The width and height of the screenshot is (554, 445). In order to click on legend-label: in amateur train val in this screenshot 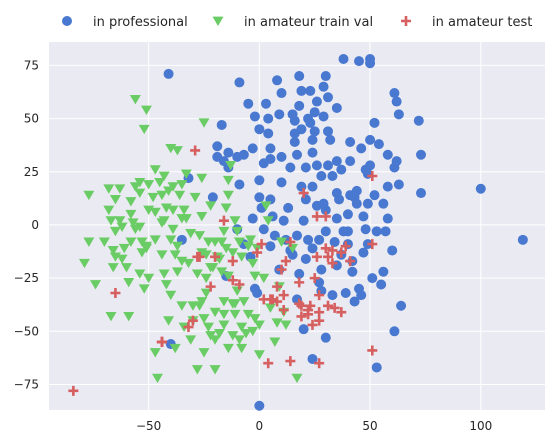, I will do `click(308, 22)`.